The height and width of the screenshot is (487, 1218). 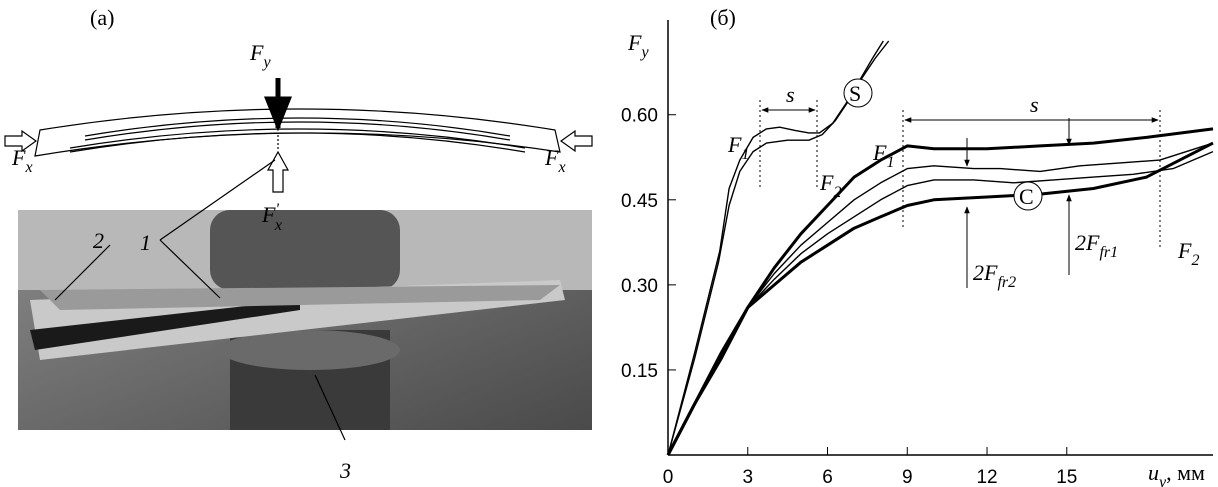 I want to click on label-sup: ', so click(x=277, y=209).